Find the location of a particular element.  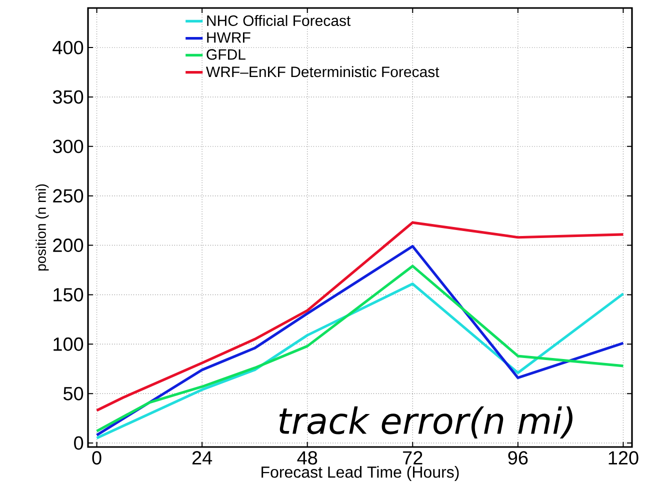

y-tick-label: 350 is located at coordinates (68, 97).